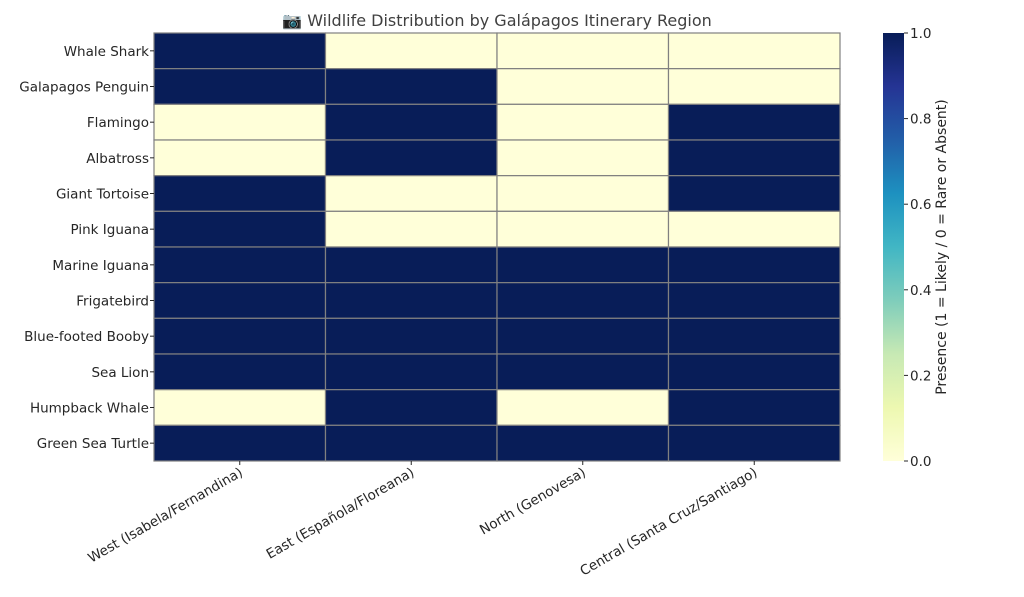 This screenshot has height=597, width=1024. What do you see at coordinates (89, 409) in the screenshot?
I see `y-tick-label: Humpback Whale` at bounding box center [89, 409].